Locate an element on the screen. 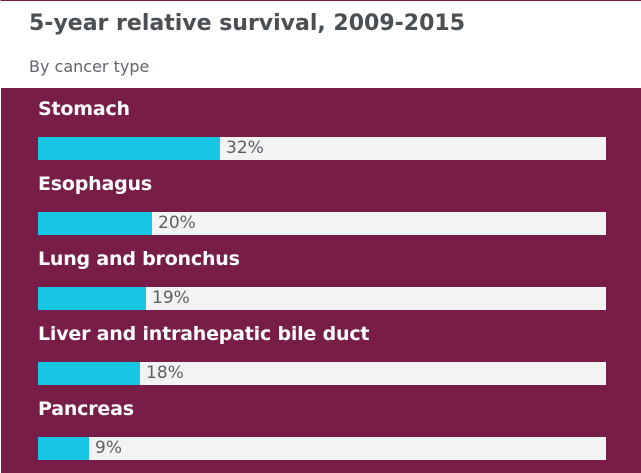 The image size is (641, 473). category-label-lung-and-bronchus: Lung and bronchus is located at coordinates (139, 259).